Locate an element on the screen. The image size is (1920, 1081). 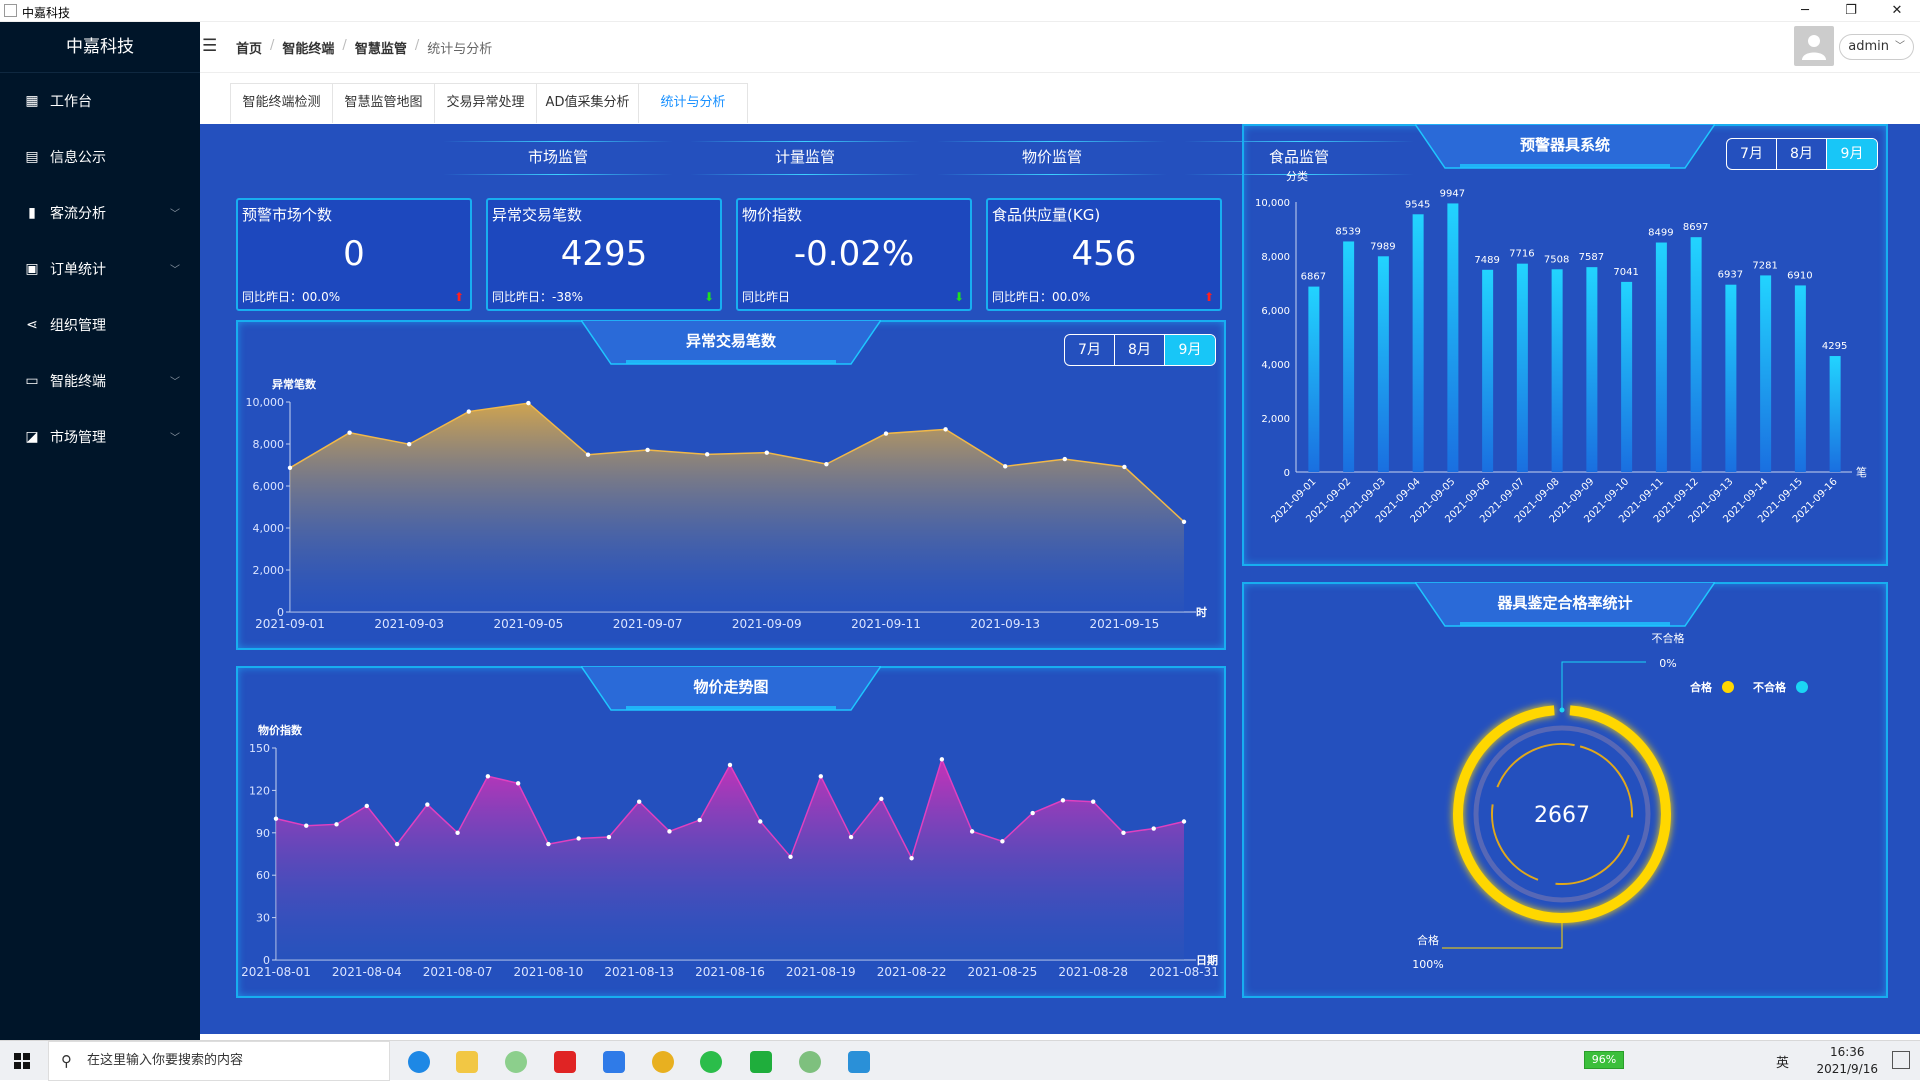
sidebar-item: ▮ 客流分析 ﹀ is located at coordinates (100, 213).